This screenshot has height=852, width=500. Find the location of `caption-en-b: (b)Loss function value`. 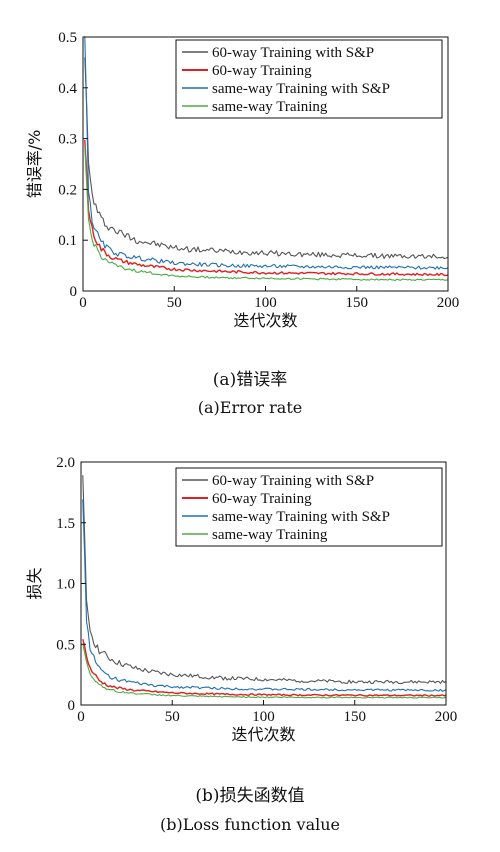

caption-en-b: (b)Loss function value is located at coordinates (250, 824).